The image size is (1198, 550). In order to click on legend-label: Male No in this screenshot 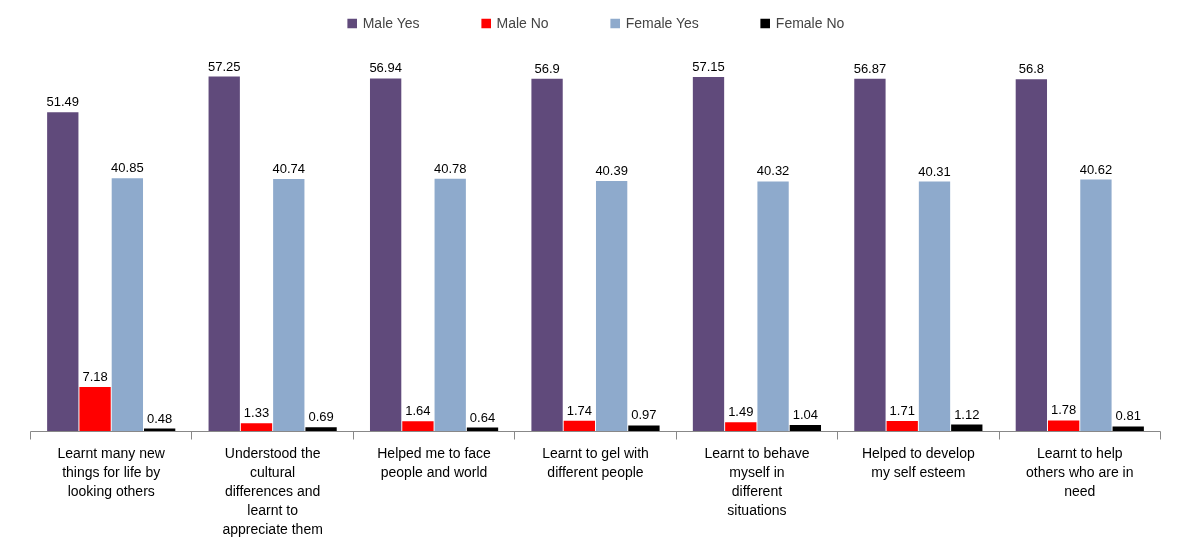, I will do `click(522, 23)`.